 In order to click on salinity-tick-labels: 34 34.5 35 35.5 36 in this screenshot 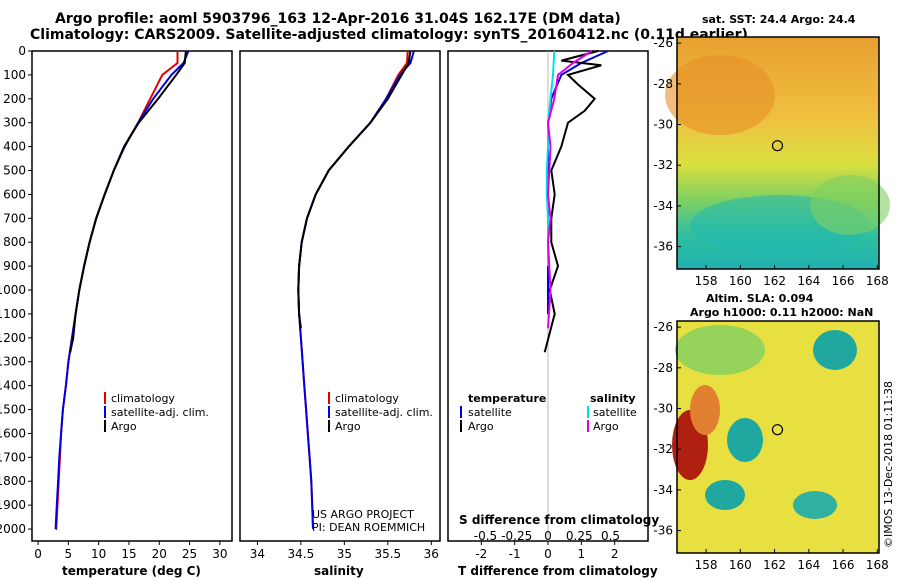, I will do `click(344, 551)`.